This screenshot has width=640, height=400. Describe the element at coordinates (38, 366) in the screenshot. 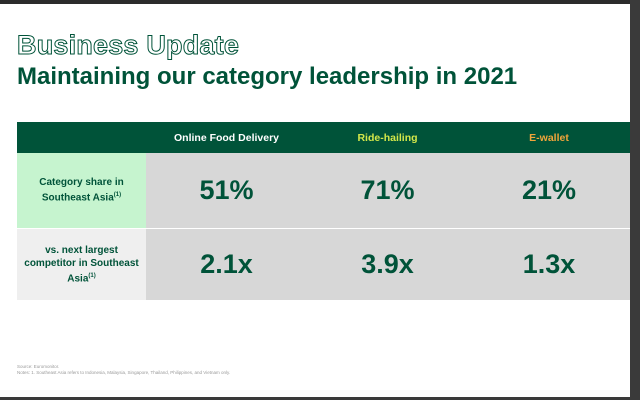

I see `source-note: Source: Euromonitor.` at that location.